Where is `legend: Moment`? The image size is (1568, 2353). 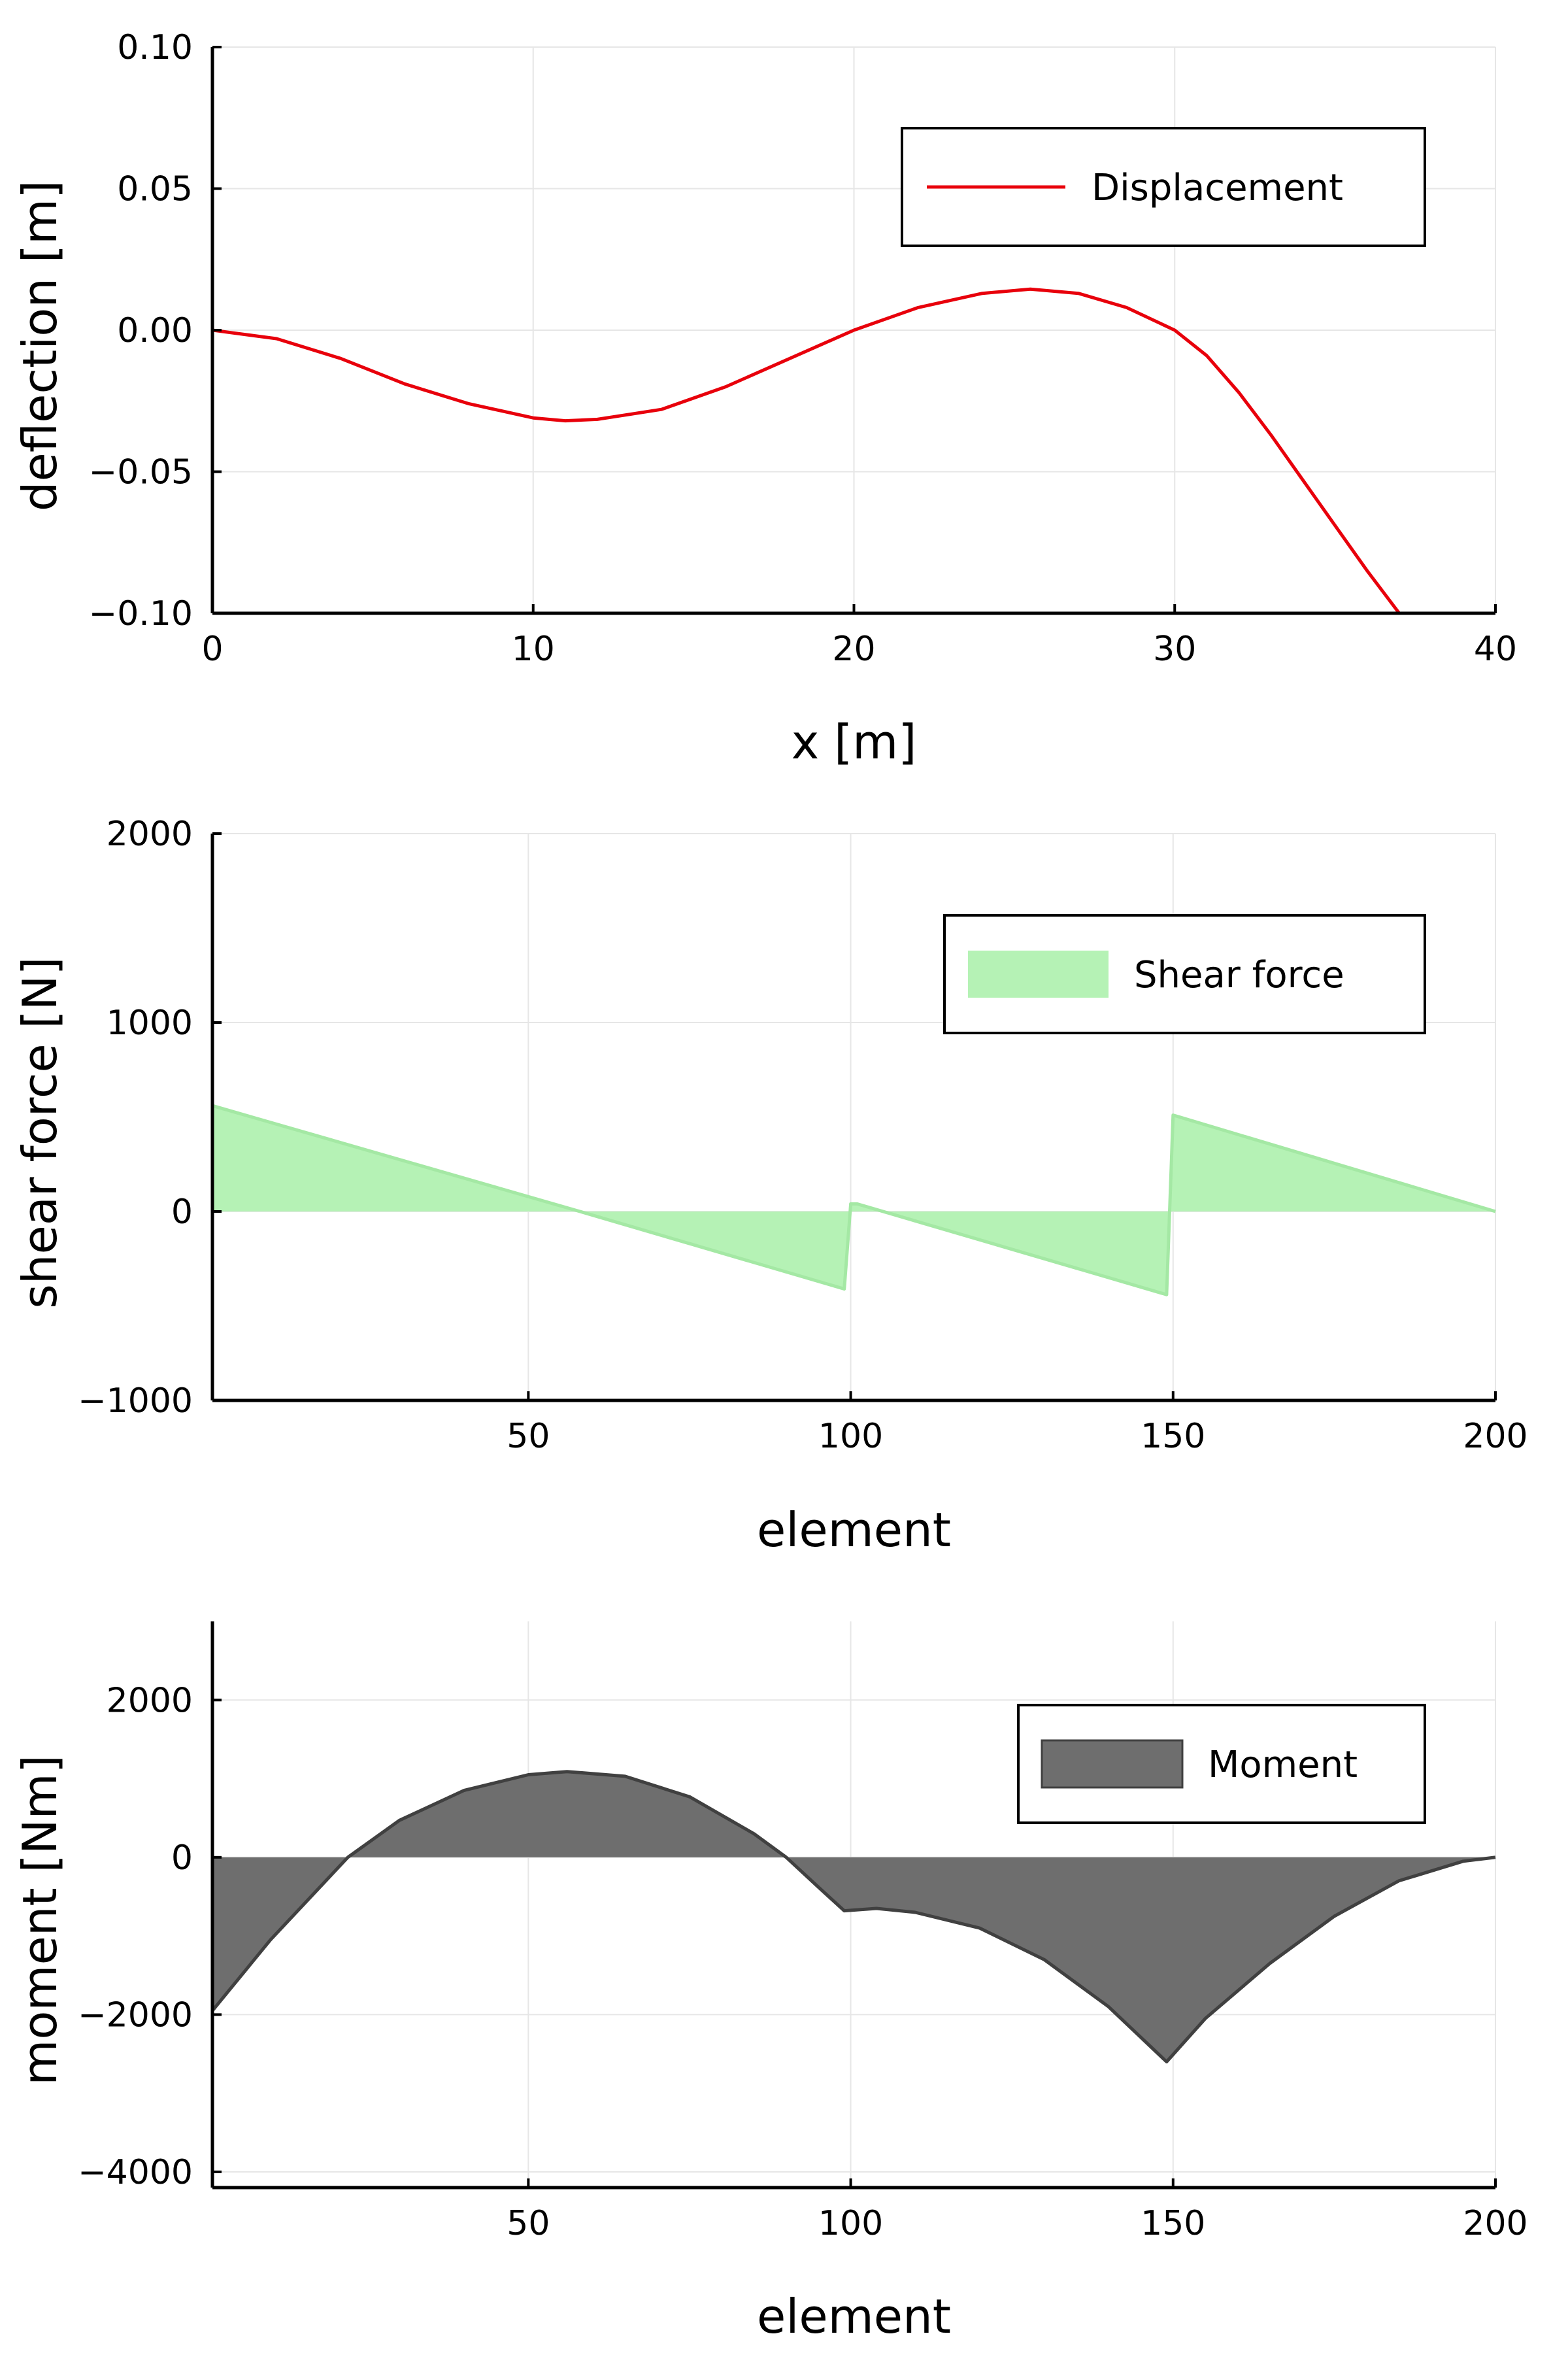
legend: Moment is located at coordinates (1221, 1764).